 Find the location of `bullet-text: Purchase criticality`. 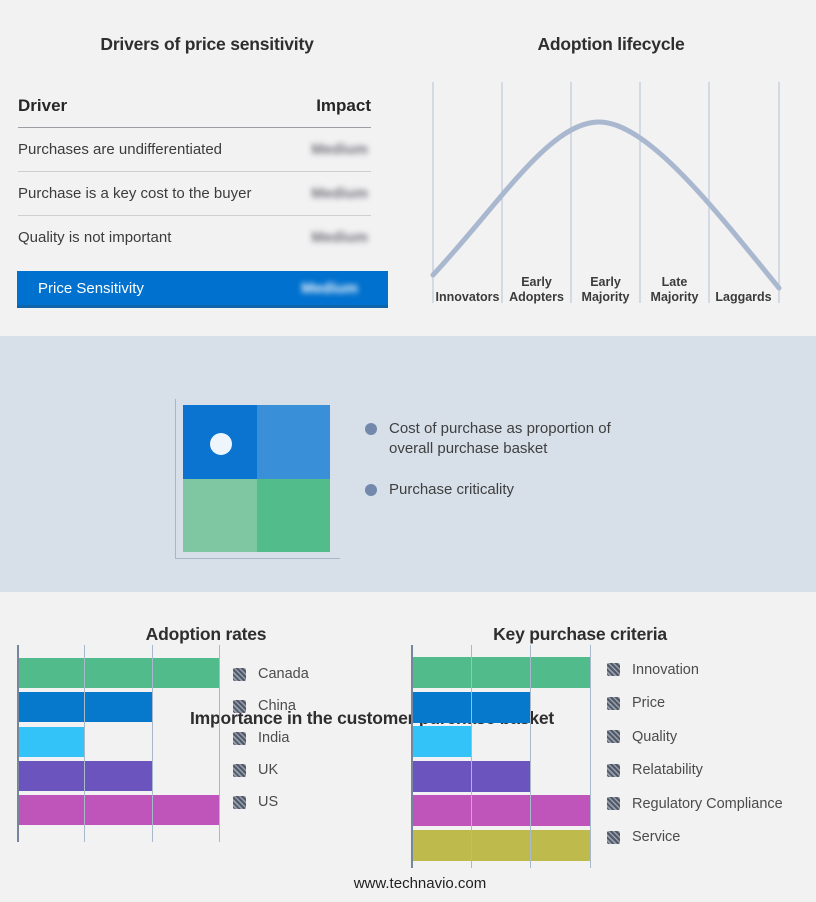

bullet-text: Purchase criticality is located at coordinates (452, 489).